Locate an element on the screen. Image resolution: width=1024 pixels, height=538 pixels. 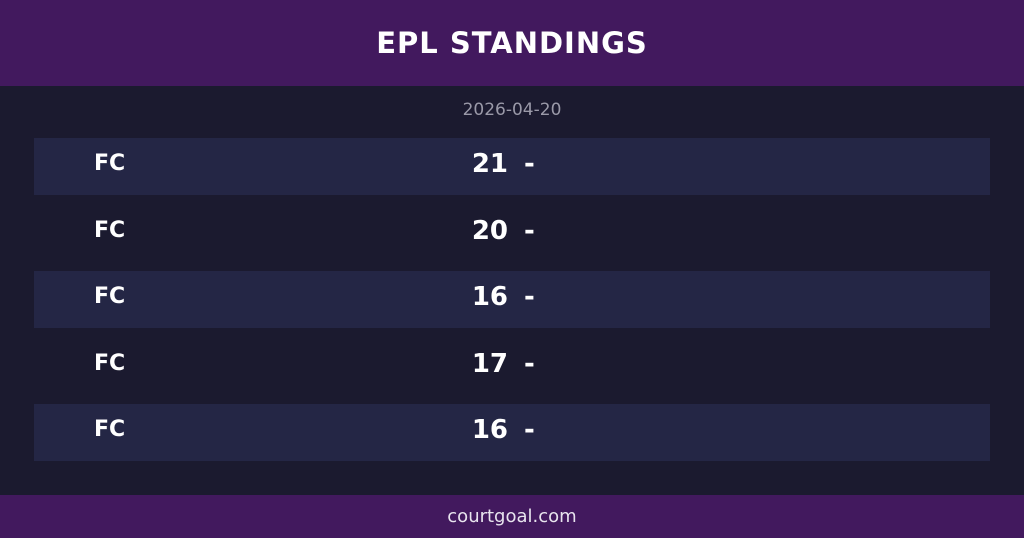
footer-bar: courtgoal.com is located at coordinates (512, 516).